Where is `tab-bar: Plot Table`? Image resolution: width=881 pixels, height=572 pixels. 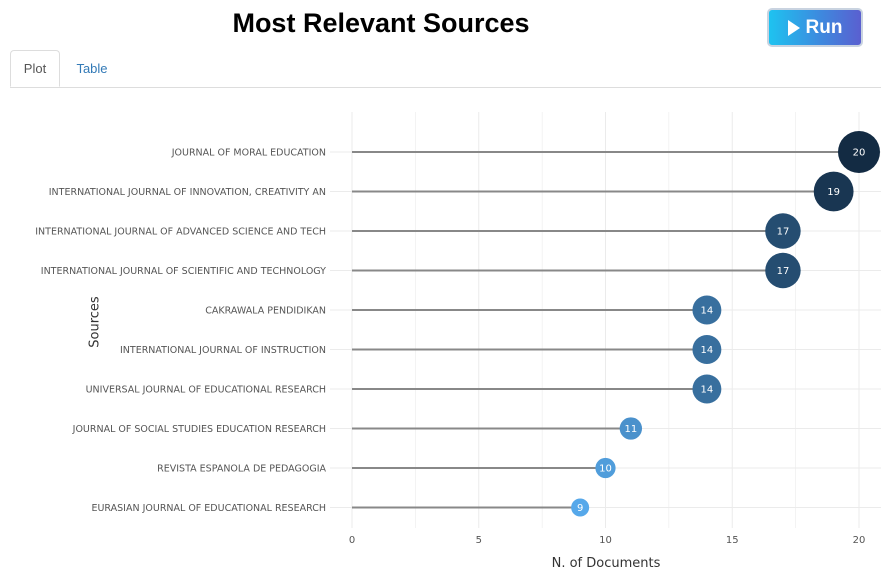
tab-bar: Plot Table is located at coordinates (445, 69).